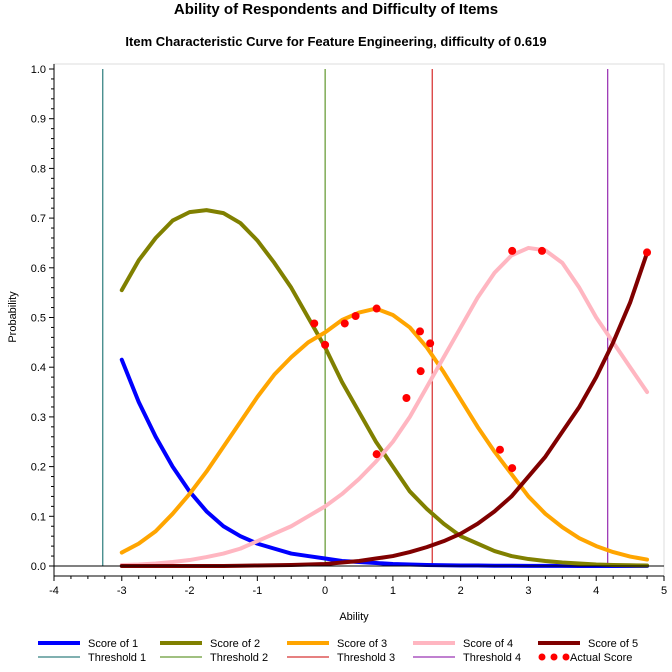 The image size is (672, 672). Describe the element at coordinates (235, 644) in the screenshot. I see `legend-label-score-2: Score of 2` at that location.